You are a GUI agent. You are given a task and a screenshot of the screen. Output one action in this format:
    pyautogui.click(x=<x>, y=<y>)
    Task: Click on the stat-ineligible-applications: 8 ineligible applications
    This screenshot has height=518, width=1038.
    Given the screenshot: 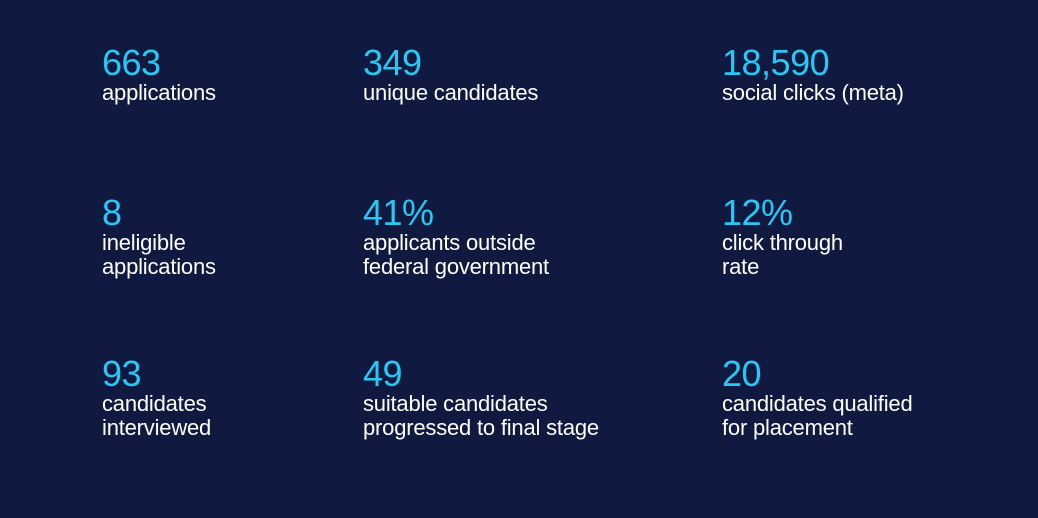 What is the action you would take?
    pyautogui.click(x=247, y=237)
    